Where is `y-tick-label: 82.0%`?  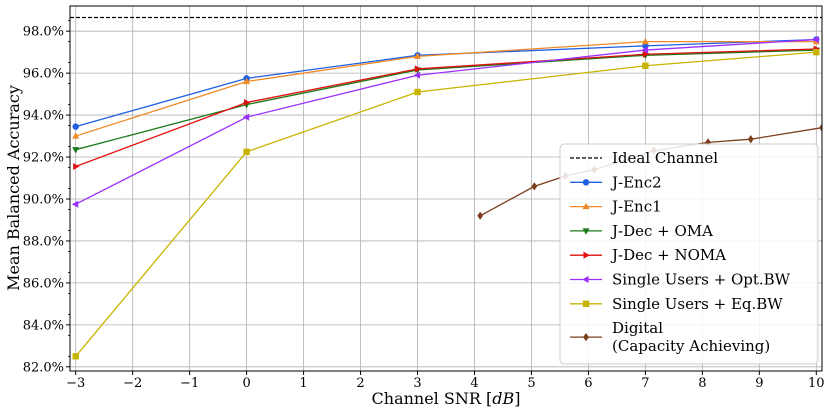
y-tick-label: 82.0% is located at coordinates (43, 367).